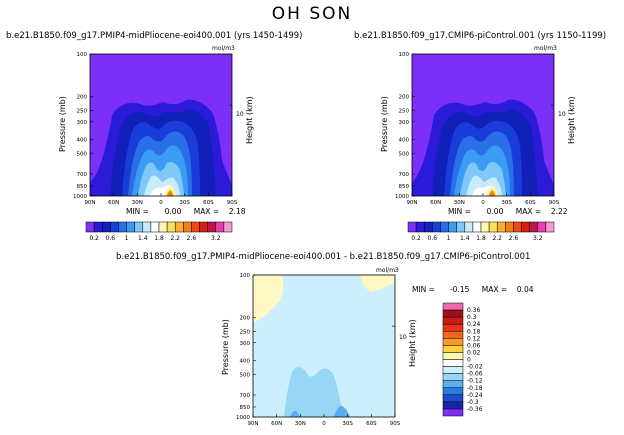  What do you see at coordinates (508, 211) in the screenshot?
I see `right-minmax: MIN = 0.00 MAX = 2.22` at bounding box center [508, 211].